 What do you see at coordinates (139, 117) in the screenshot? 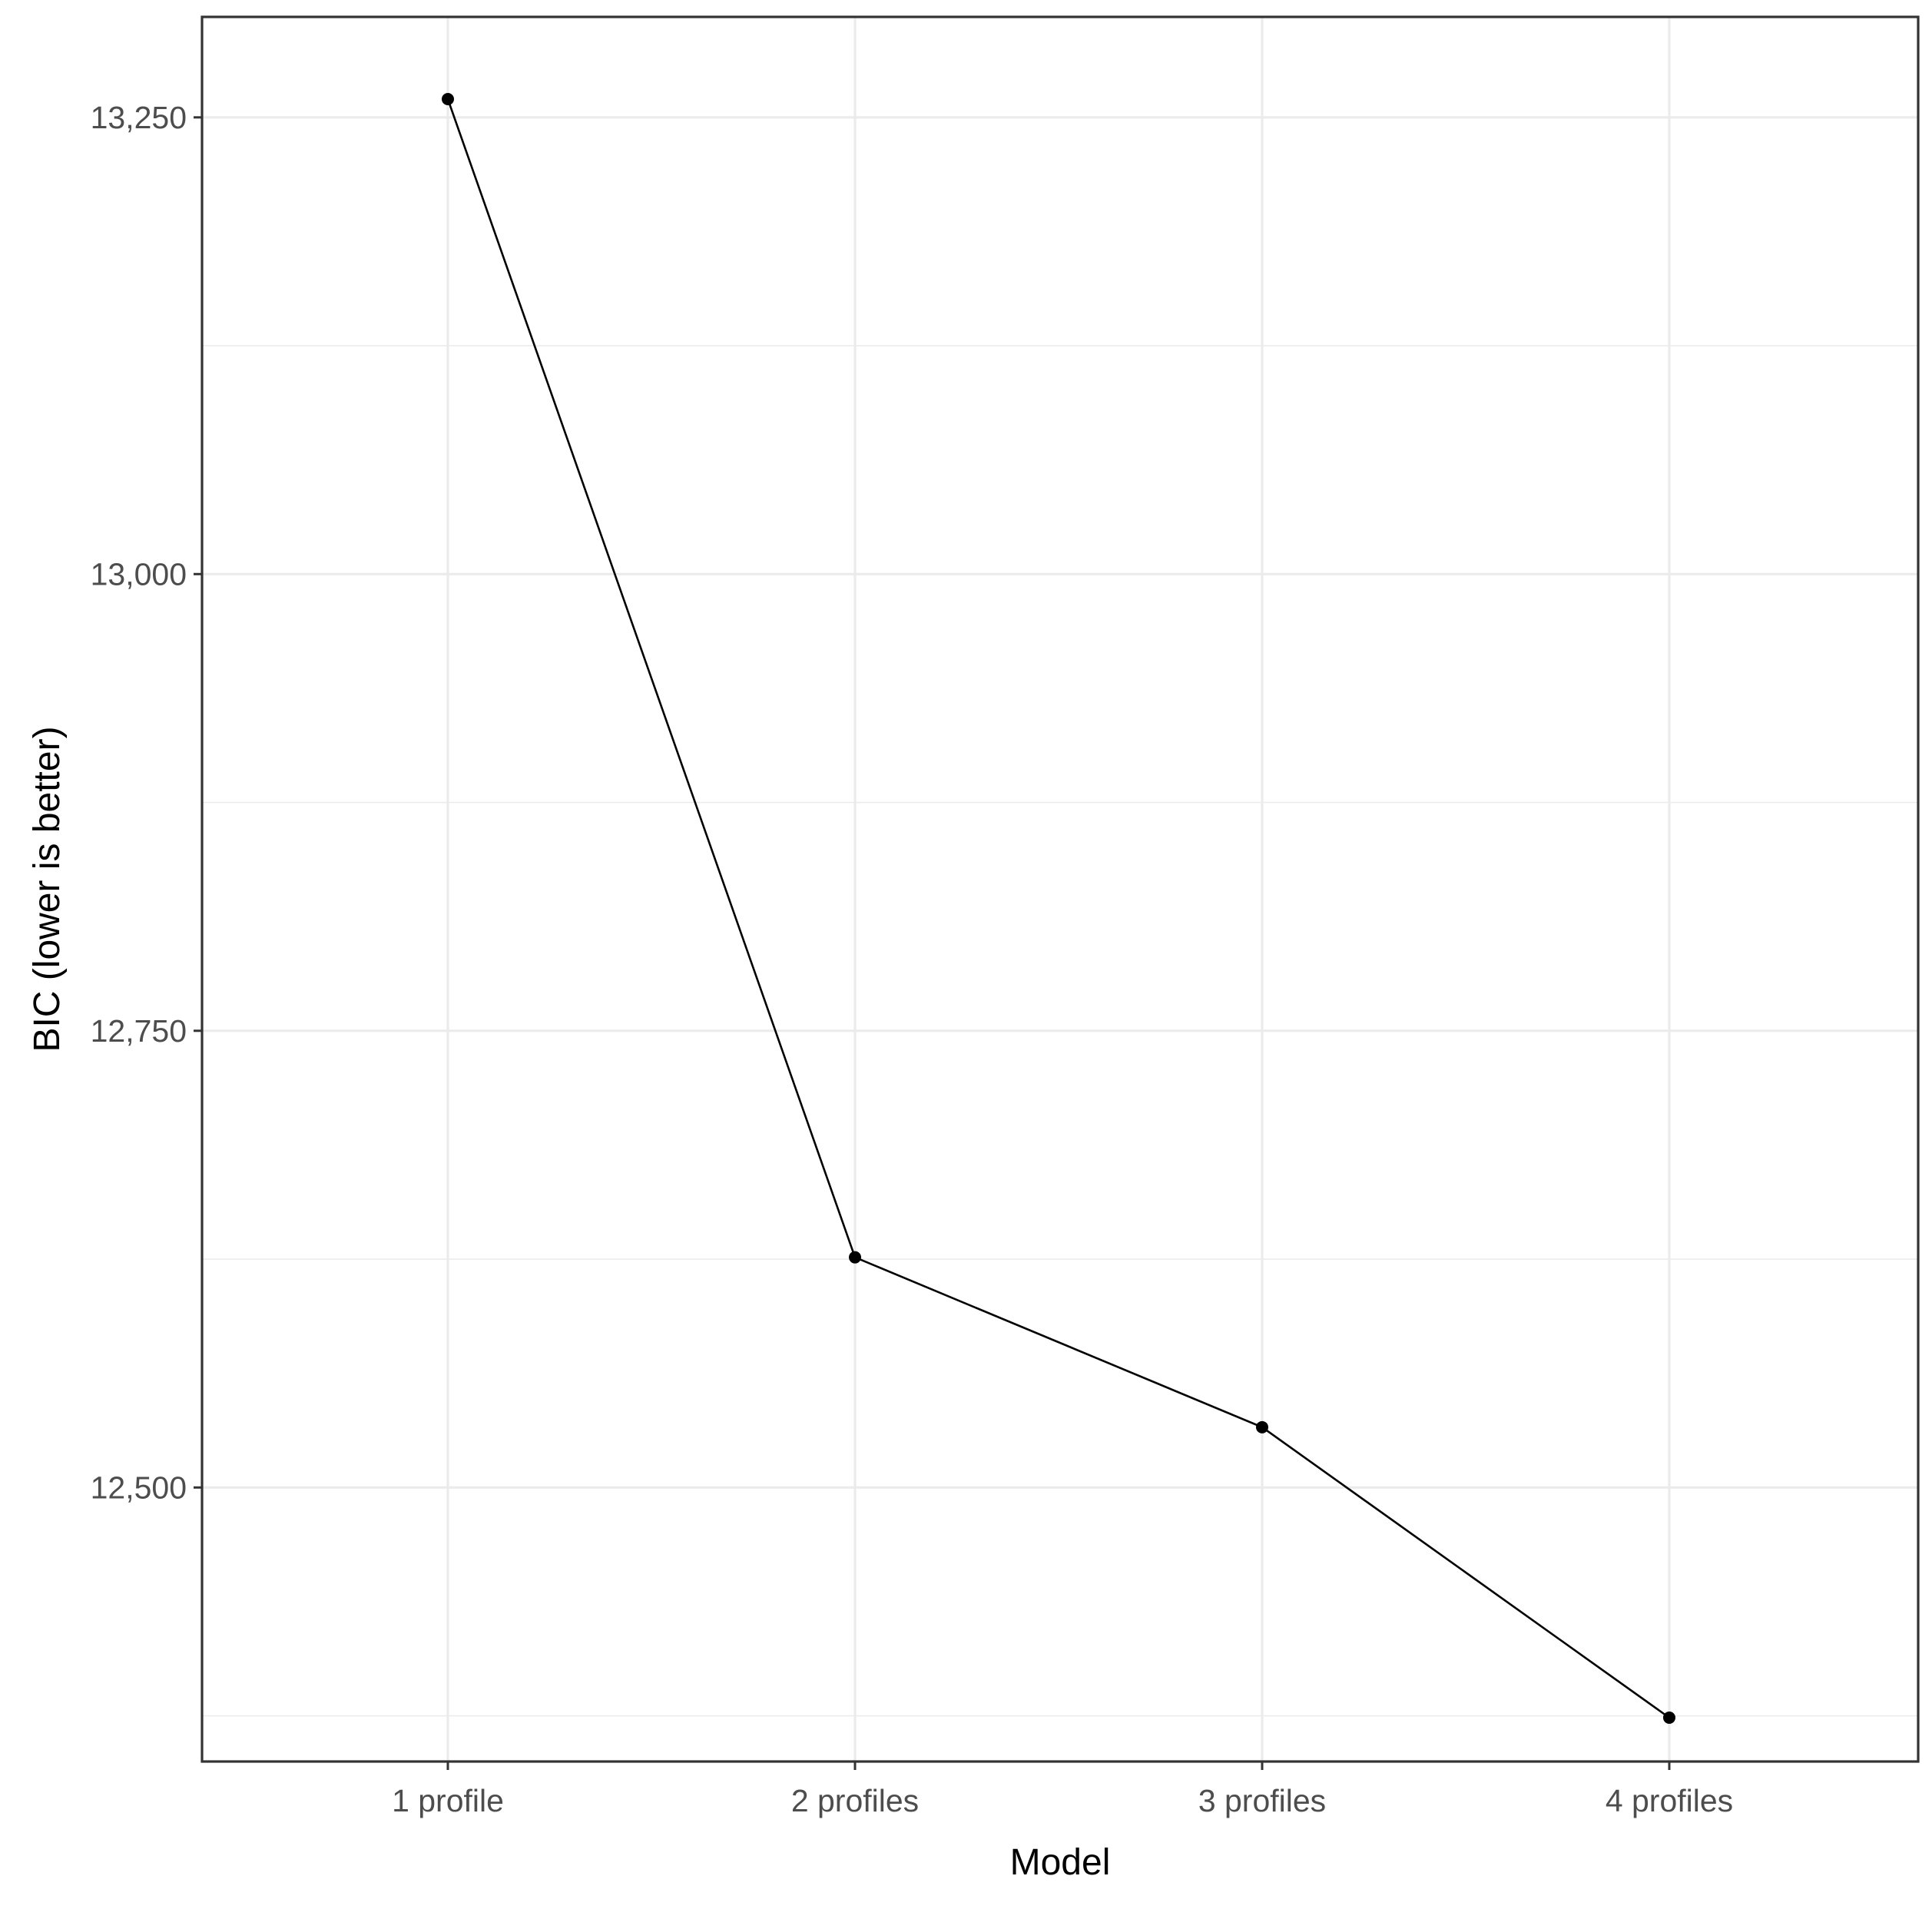
I see `y-tick-label: 13,250` at bounding box center [139, 117].